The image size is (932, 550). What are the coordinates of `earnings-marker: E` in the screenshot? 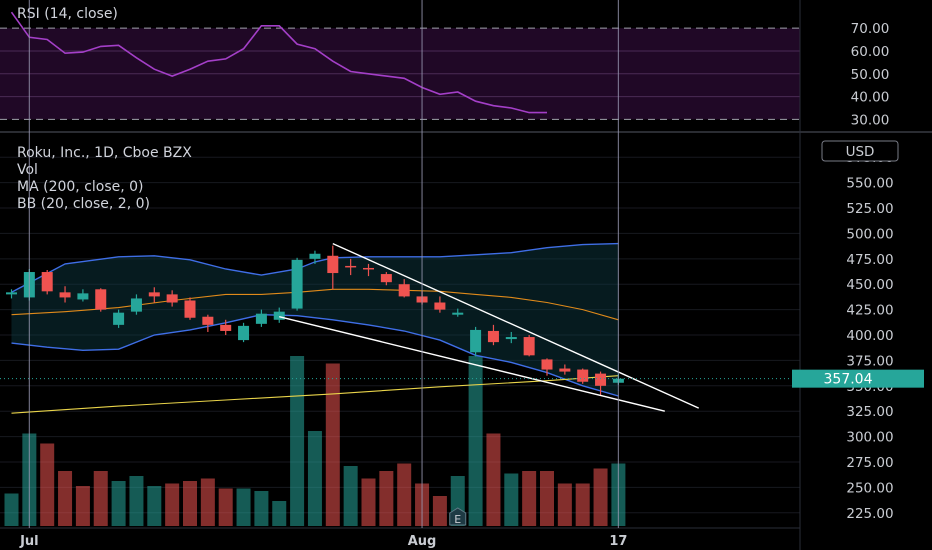 It's located at (458, 516).